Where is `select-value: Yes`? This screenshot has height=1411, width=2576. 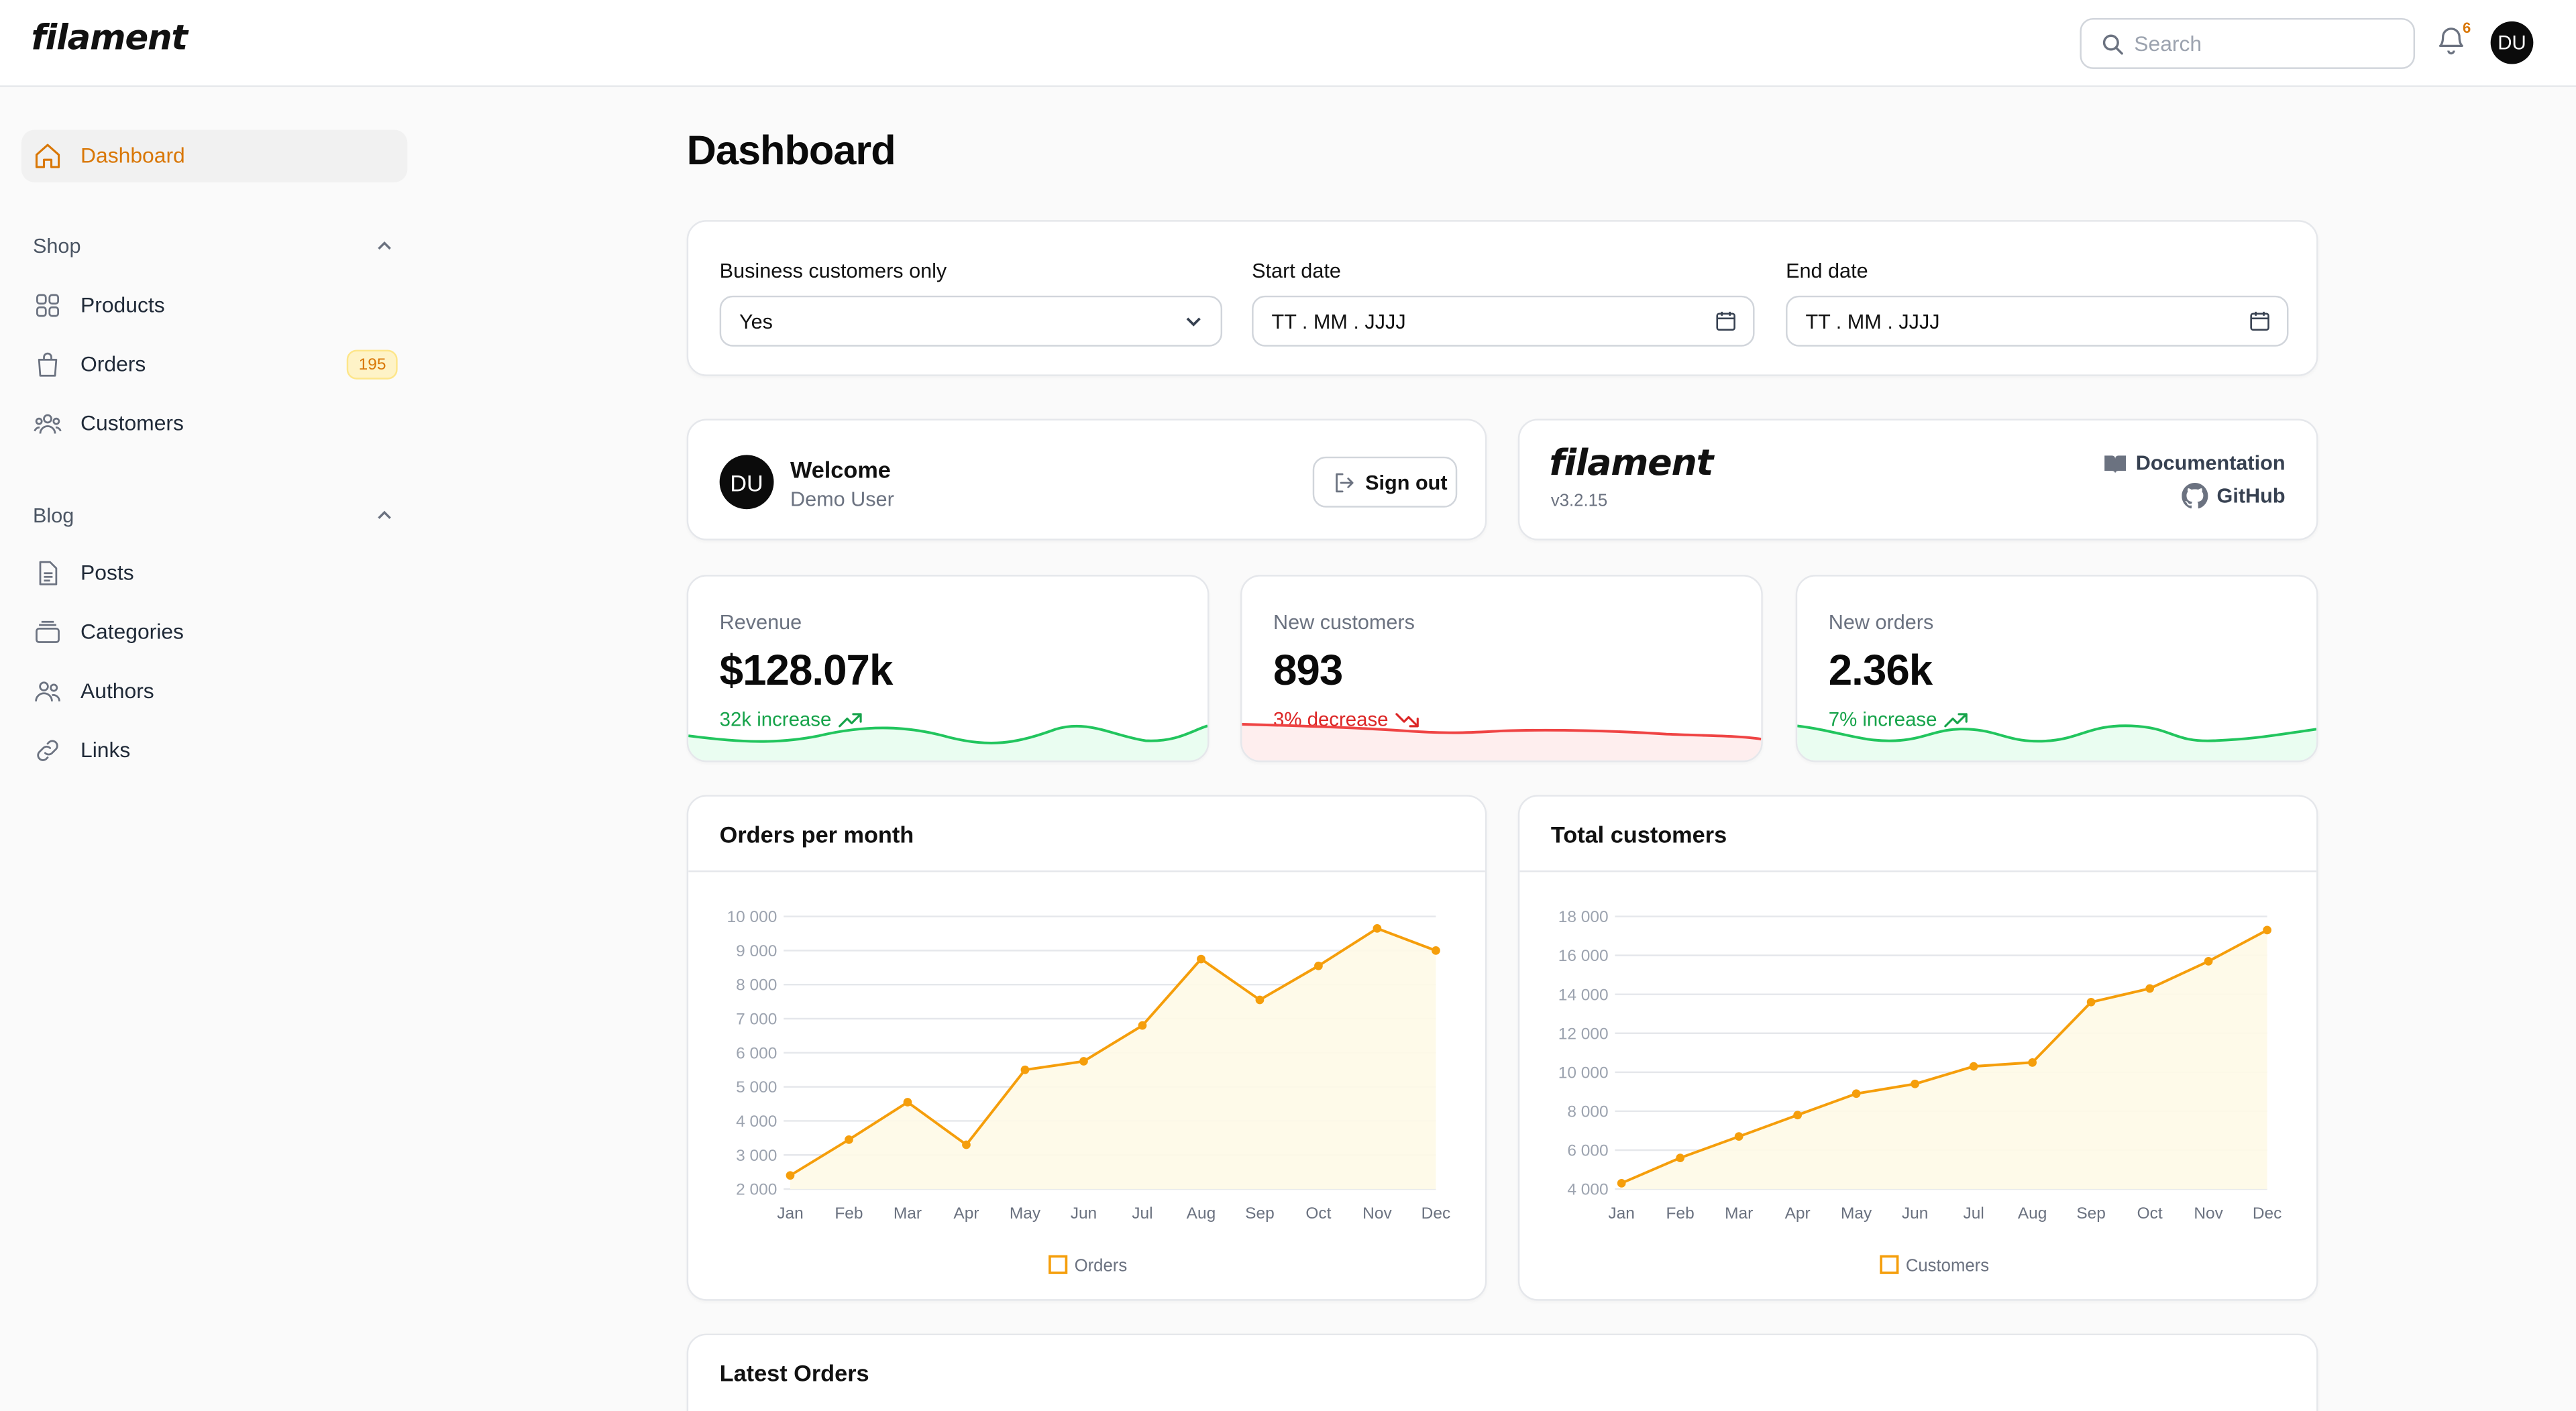 select-value: Yes is located at coordinates (756, 322).